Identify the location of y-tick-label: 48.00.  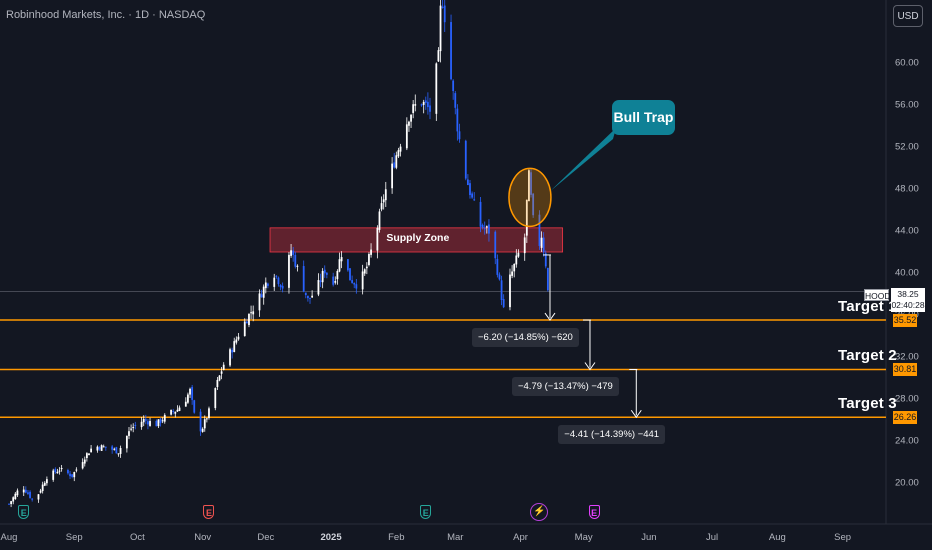
(907, 189).